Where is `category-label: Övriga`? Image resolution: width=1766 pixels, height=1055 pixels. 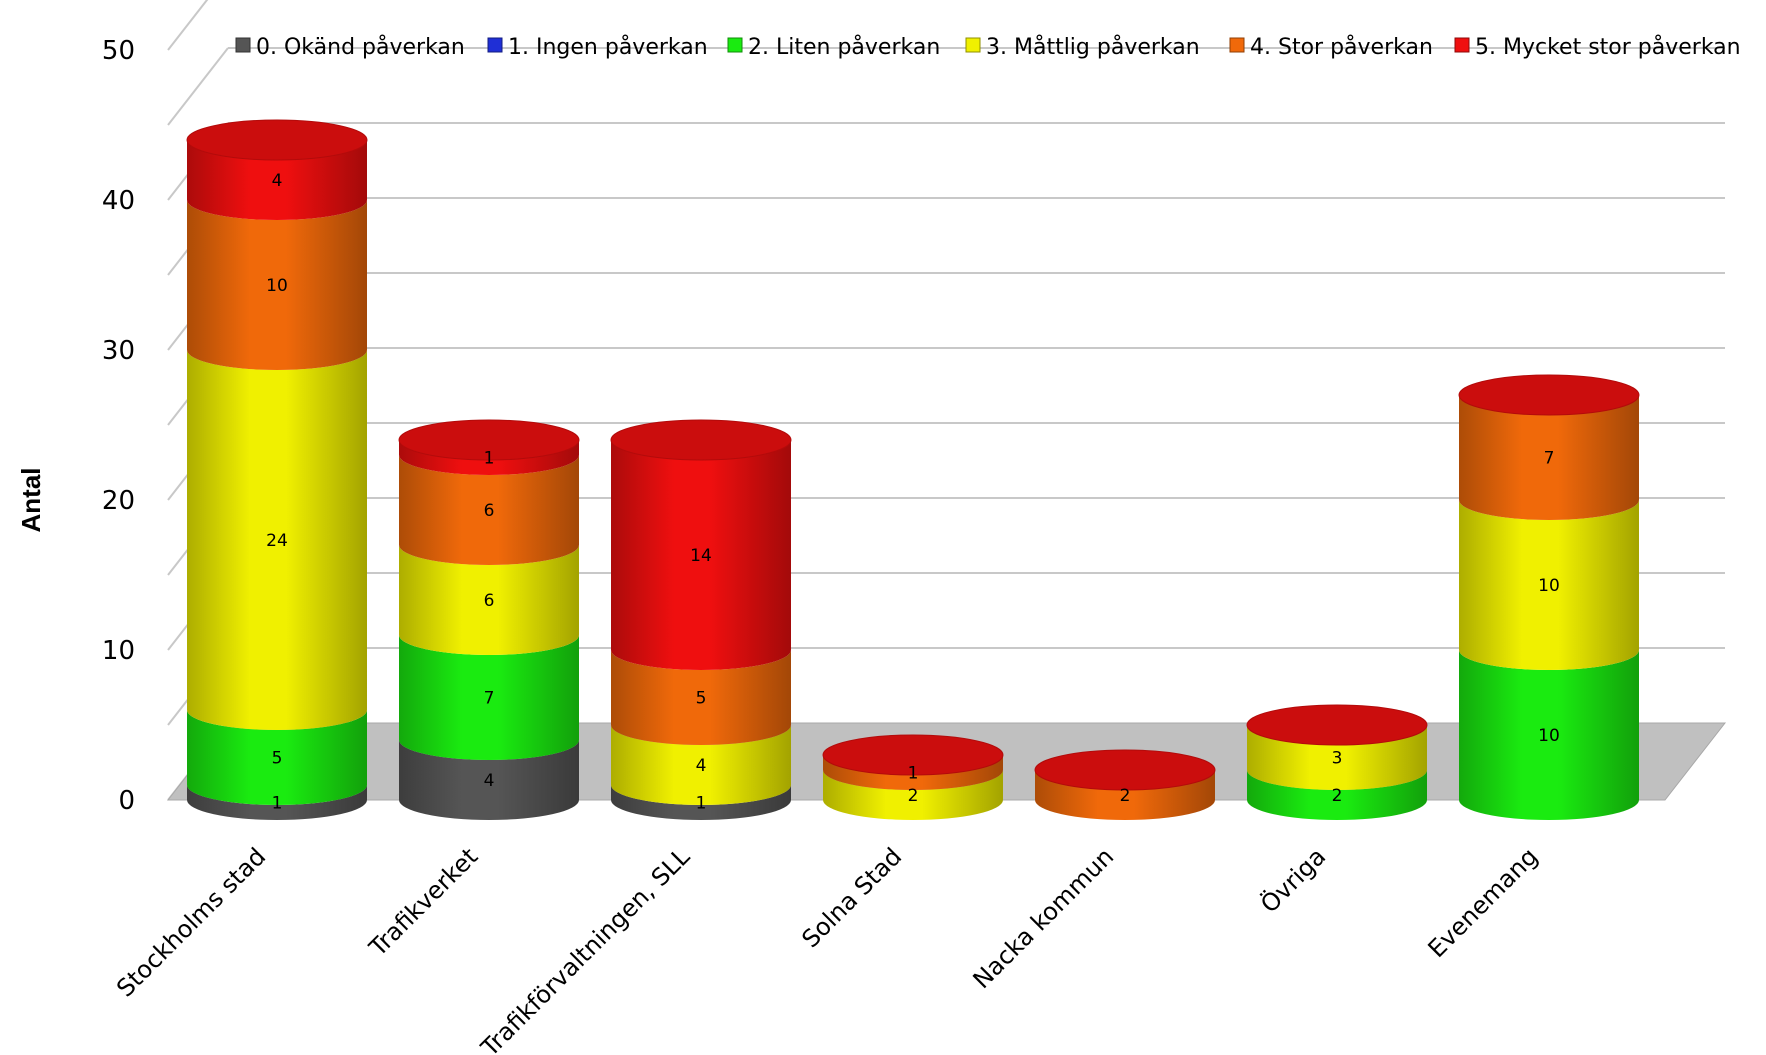 category-label: Övriga is located at coordinates (1292, 880).